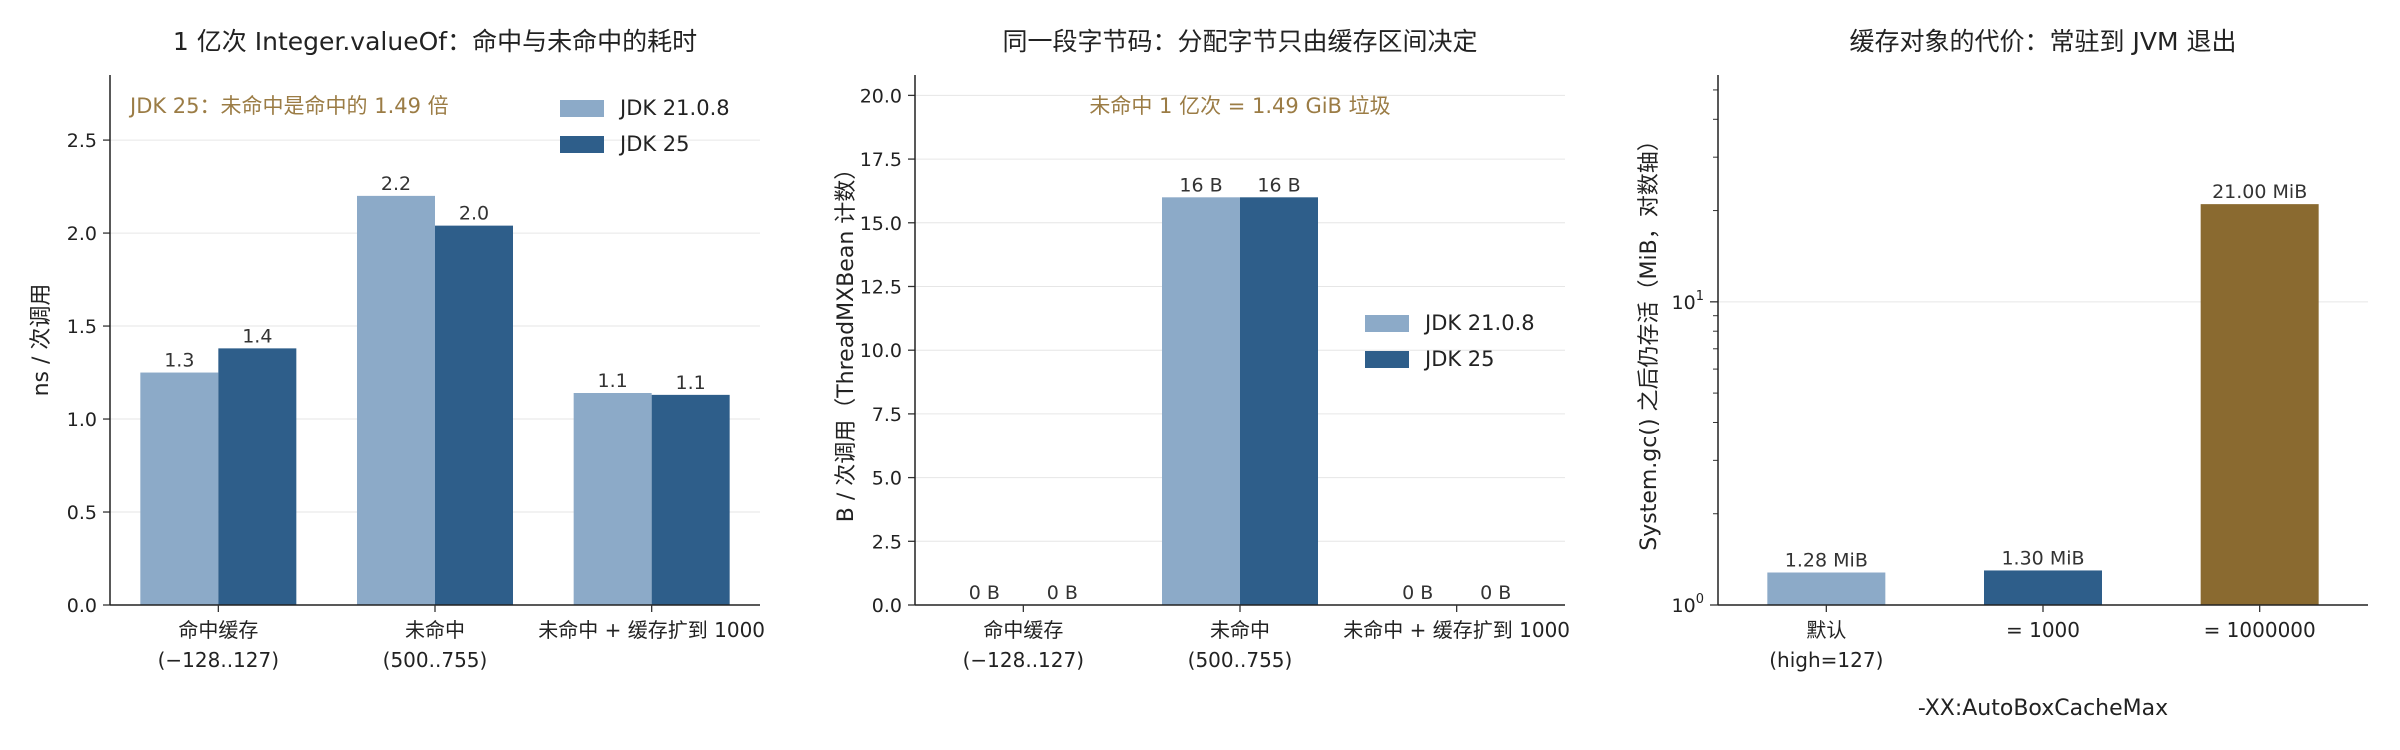 The width and height of the screenshot is (2400, 750). Describe the element at coordinates (1239, 41) in the screenshot. I see `chart-title: 同一段字节码：分配字节只由缓存区间决定` at that location.